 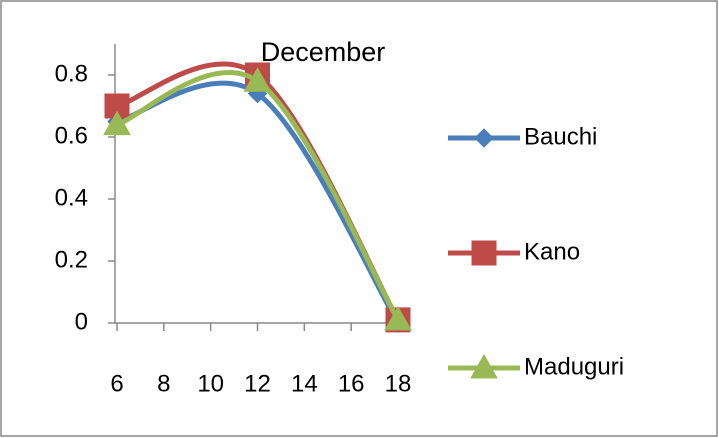 I want to click on y-tick-label: 0.6, so click(x=71, y=135).